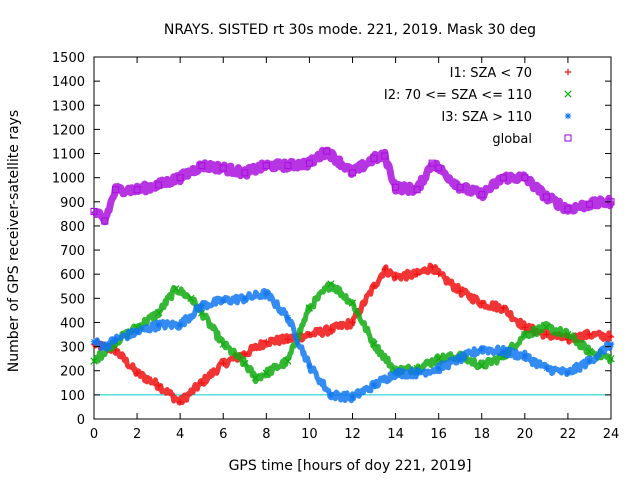  Describe the element at coordinates (68, 58) in the screenshot. I see `y-tick-label: 1500` at that location.